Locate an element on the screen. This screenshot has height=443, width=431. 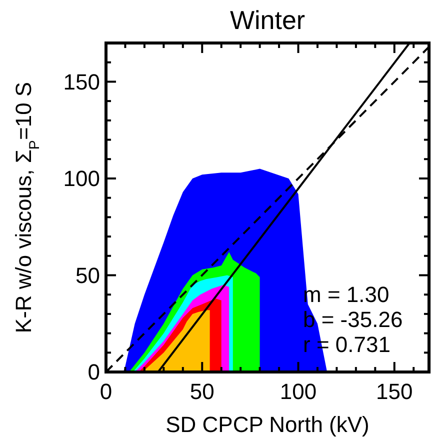
x-tick-label: 150 is located at coordinates (394, 391).